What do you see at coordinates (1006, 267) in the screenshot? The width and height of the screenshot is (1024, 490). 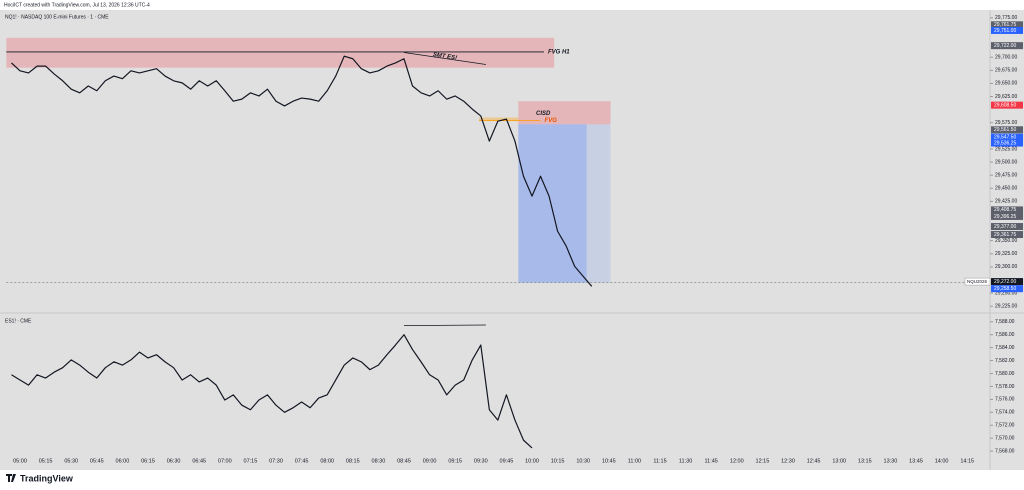 I see `y-tick-label: 29,300.00` at bounding box center [1006, 267].